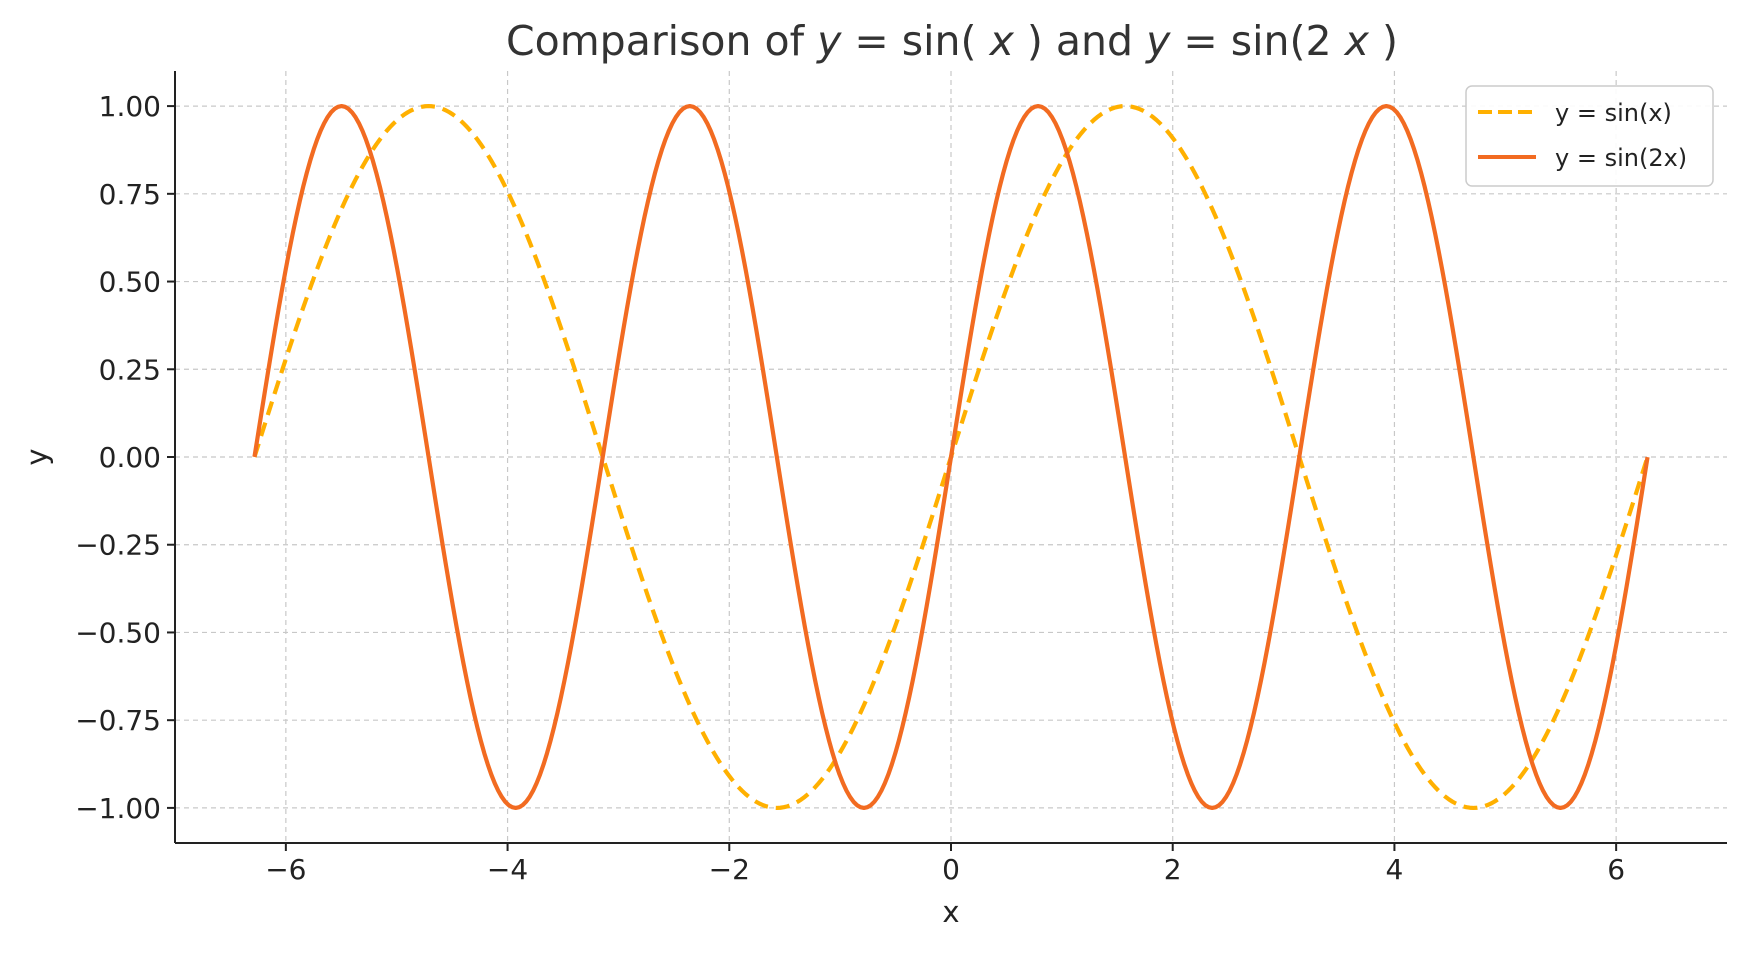 The image size is (1746, 954). What do you see at coordinates (1001, 41) in the screenshot?
I see `title-func1-var: x` at bounding box center [1001, 41].